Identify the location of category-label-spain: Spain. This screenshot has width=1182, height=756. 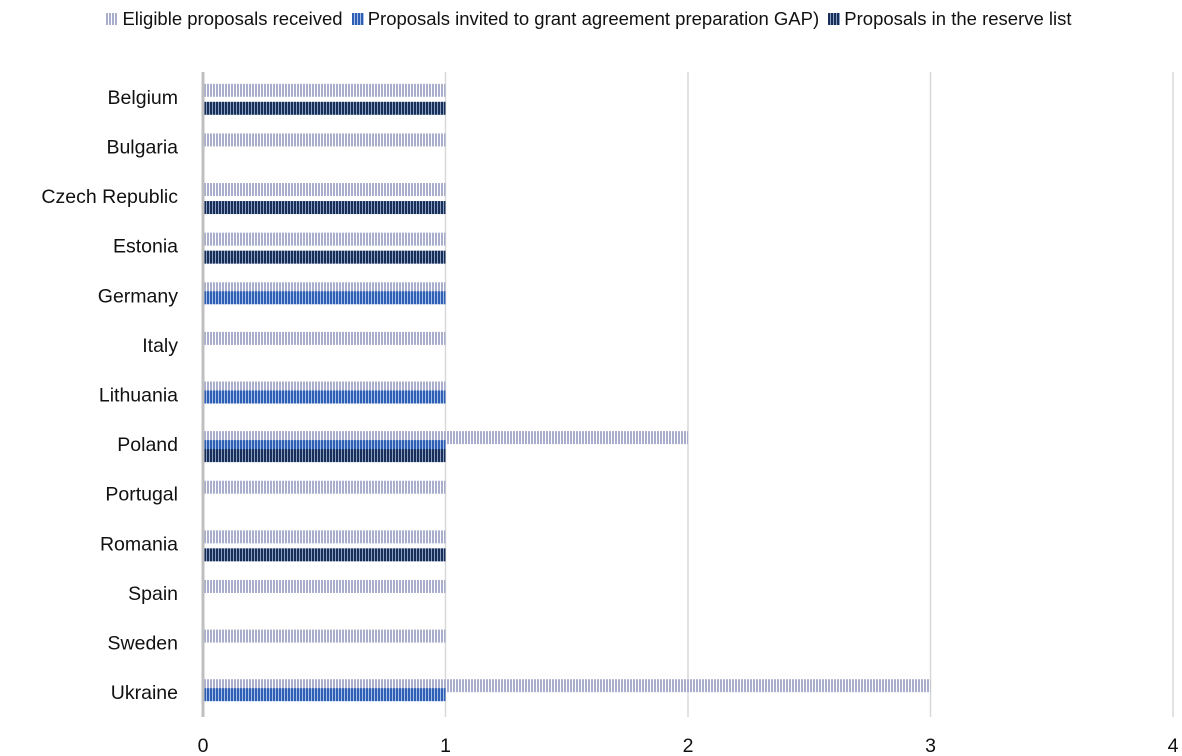
(153, 594).